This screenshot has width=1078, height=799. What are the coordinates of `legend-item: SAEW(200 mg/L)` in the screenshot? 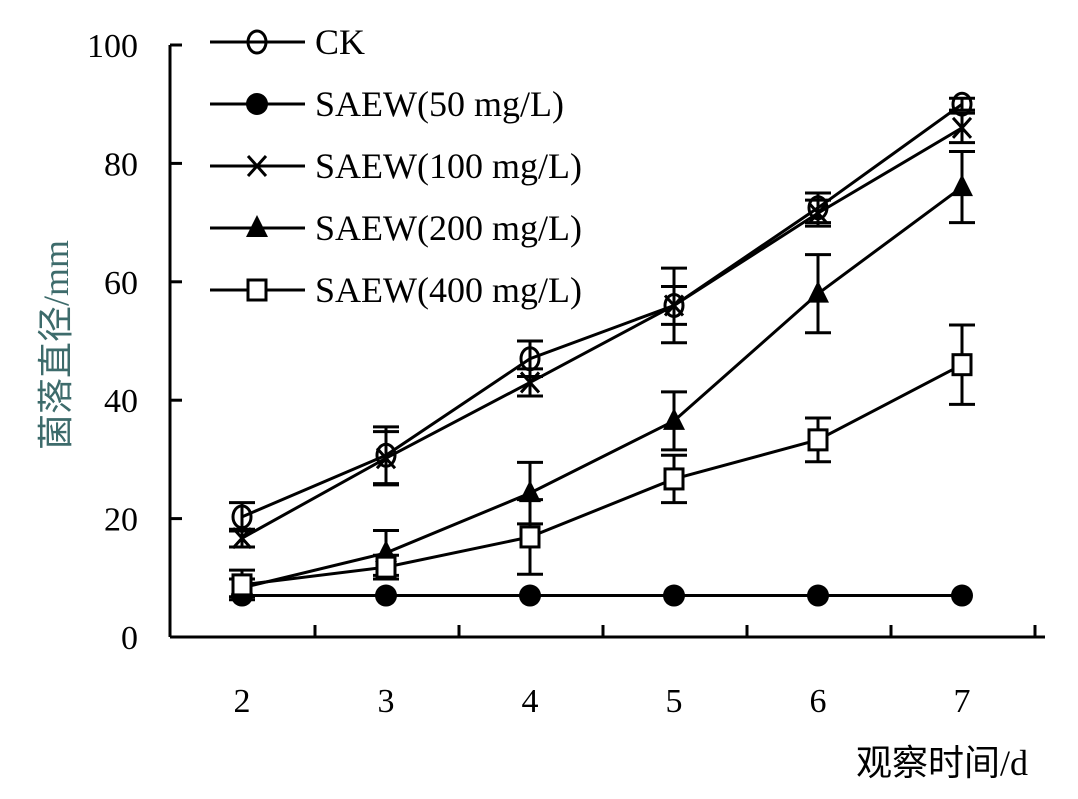 It's located at (396, 228).